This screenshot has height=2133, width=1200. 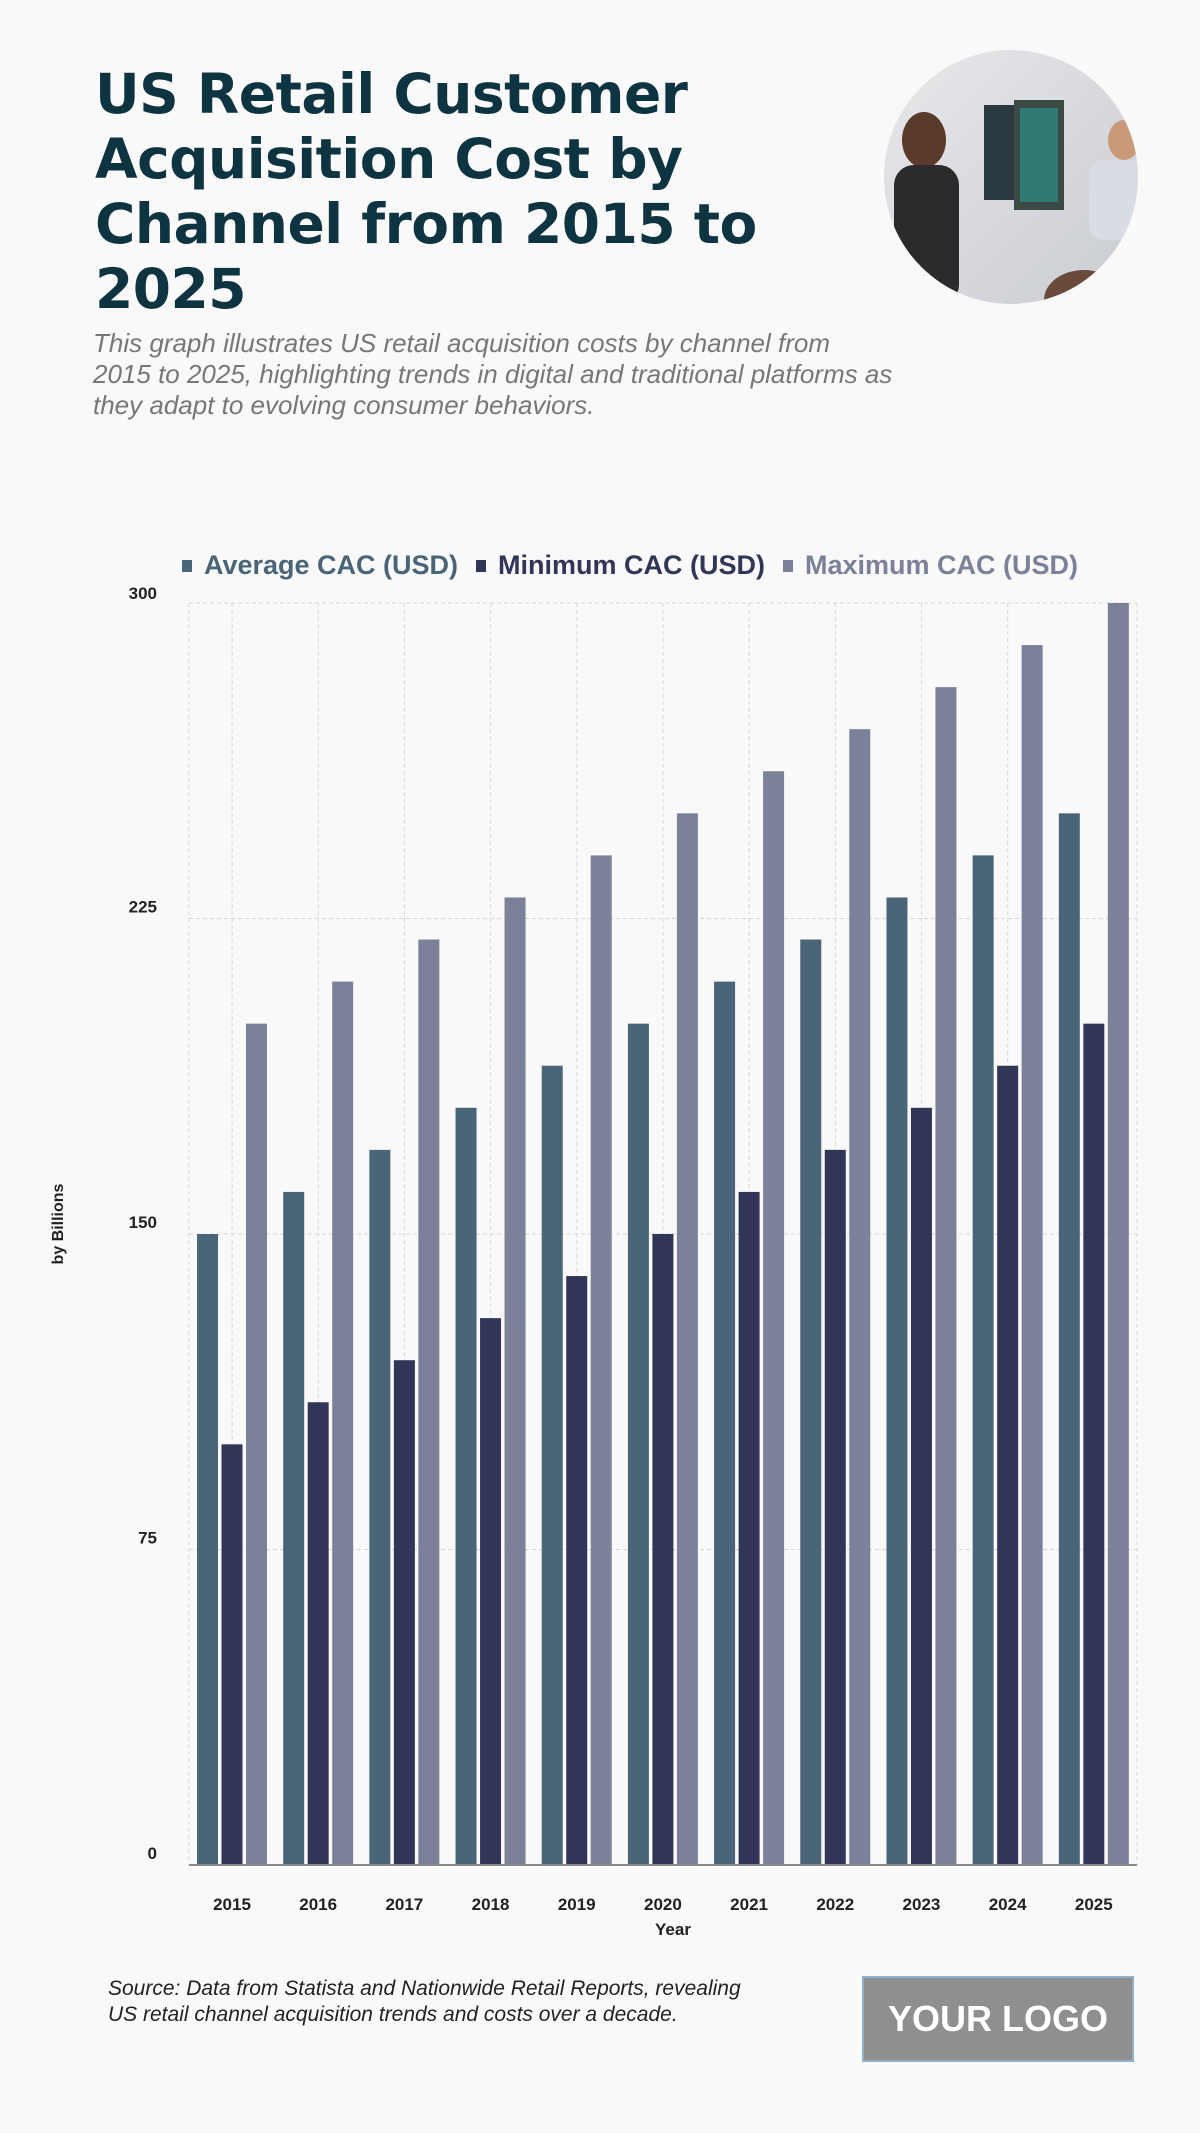 I want to click on bar-minimum-2022, so click(x=835, y=1507).